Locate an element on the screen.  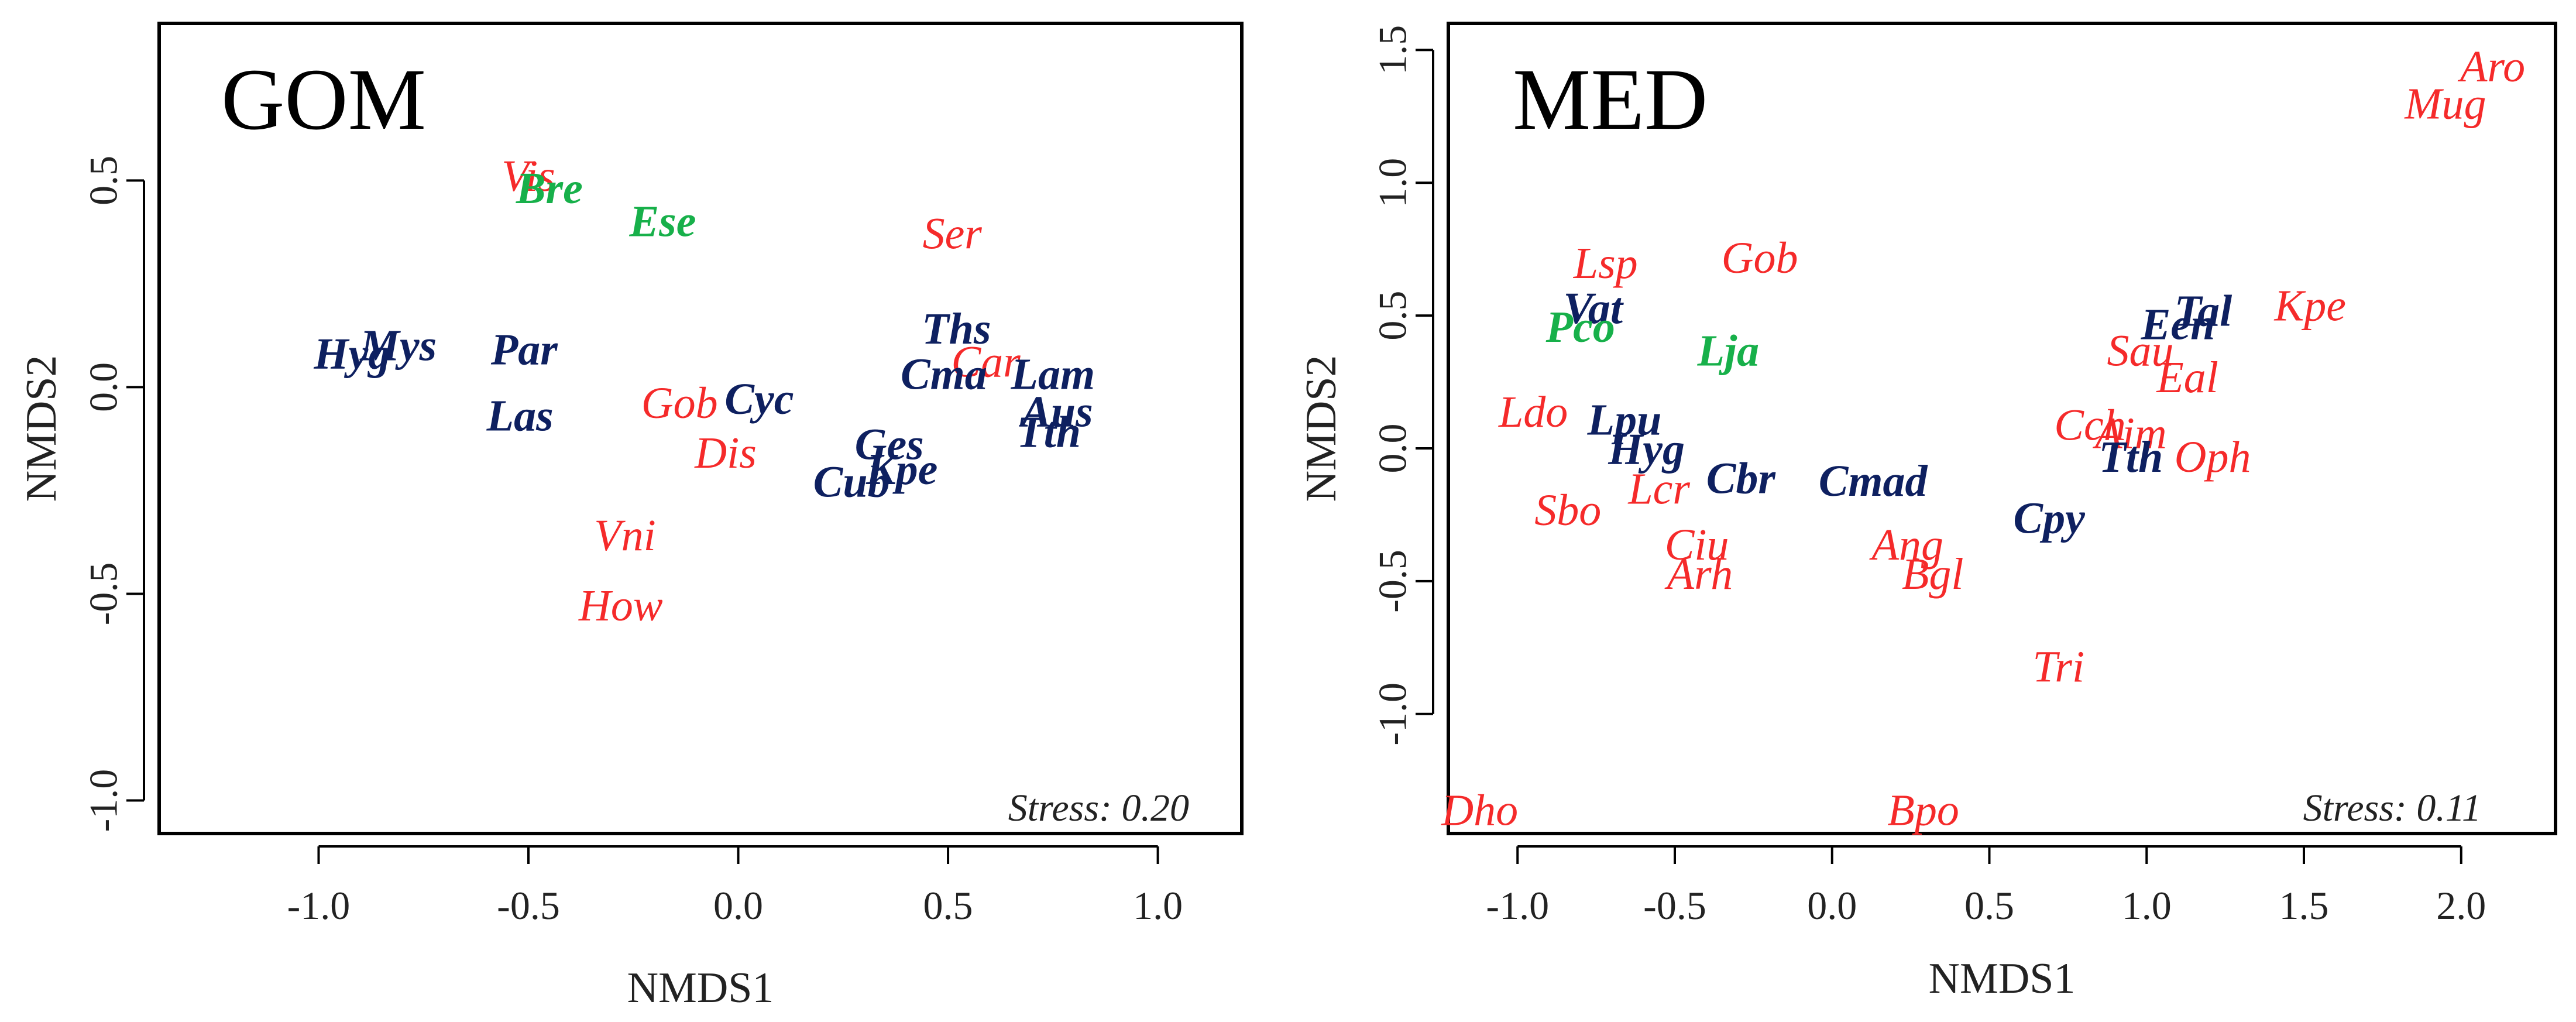
y-axis: -1.0 -0.5 0.0 0.5 1.0 1.5 is located at coordinates (1403, 385).